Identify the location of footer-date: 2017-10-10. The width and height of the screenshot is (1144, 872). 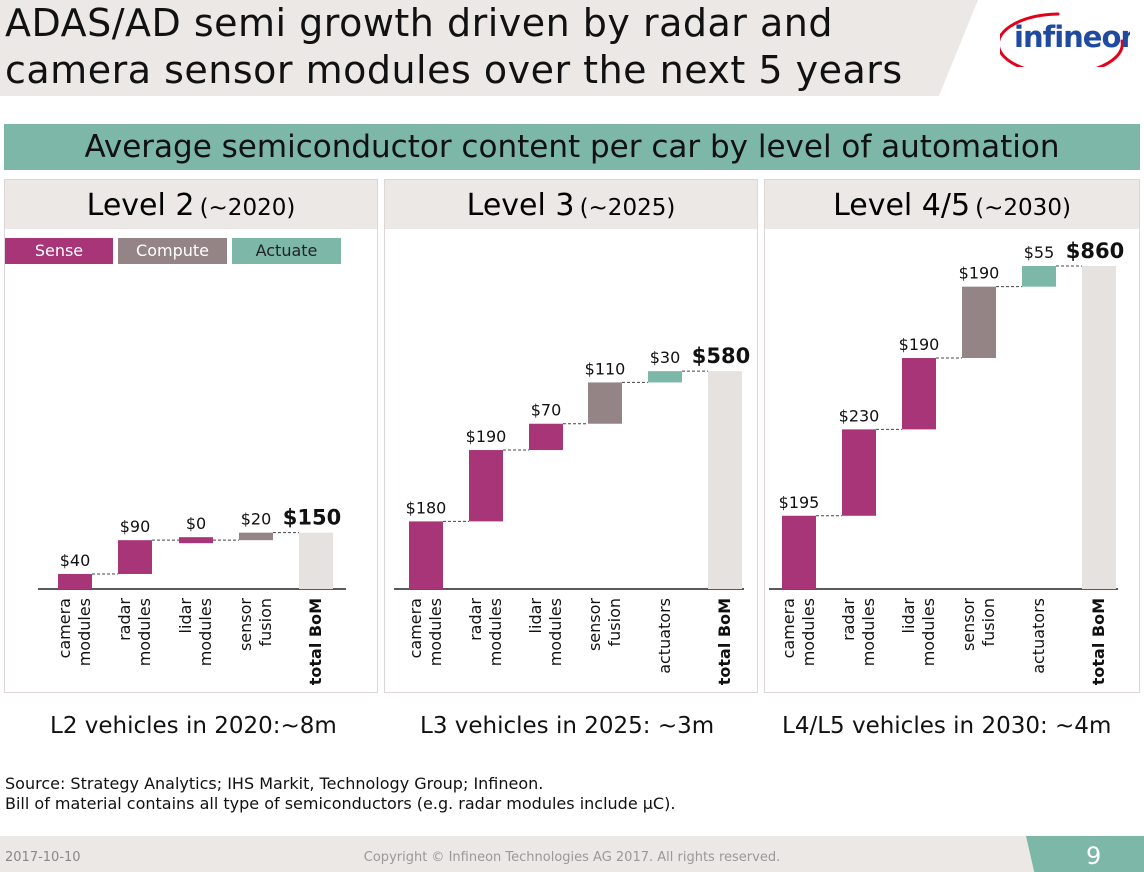
(43, 857).